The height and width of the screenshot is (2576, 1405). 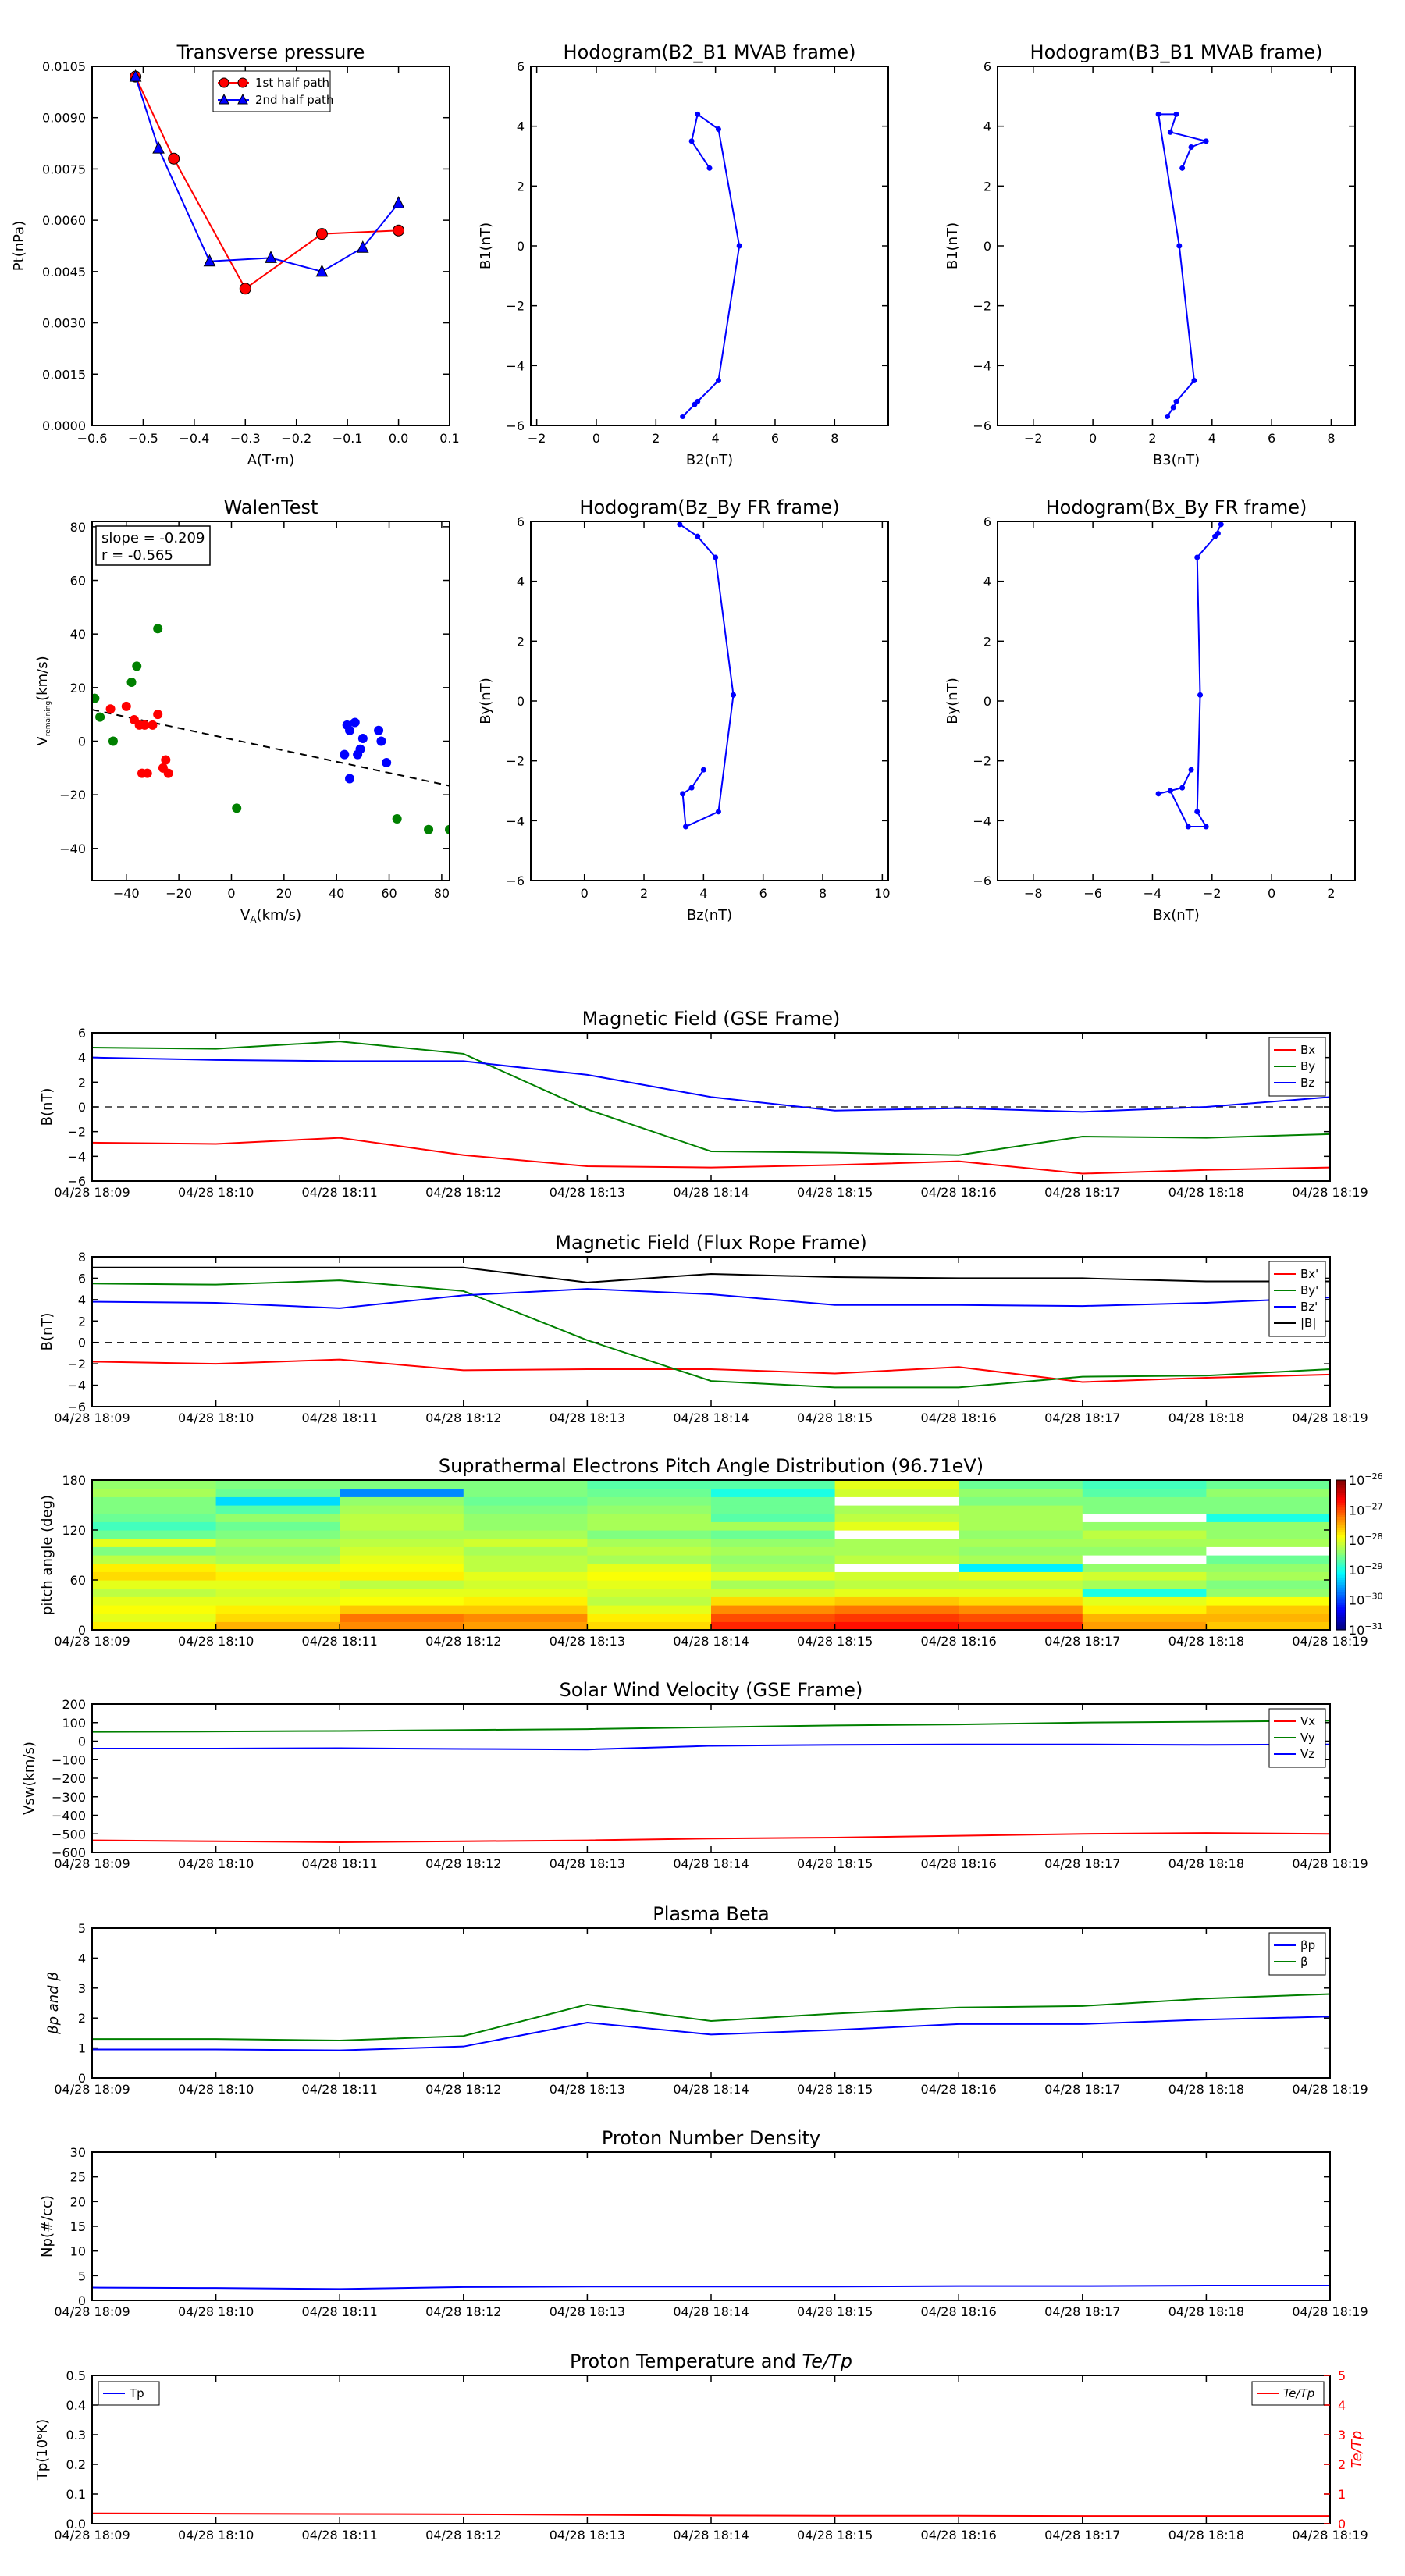 I want to click on x-tick-label: 04/28 18:12, so click(x=463, y=2089).